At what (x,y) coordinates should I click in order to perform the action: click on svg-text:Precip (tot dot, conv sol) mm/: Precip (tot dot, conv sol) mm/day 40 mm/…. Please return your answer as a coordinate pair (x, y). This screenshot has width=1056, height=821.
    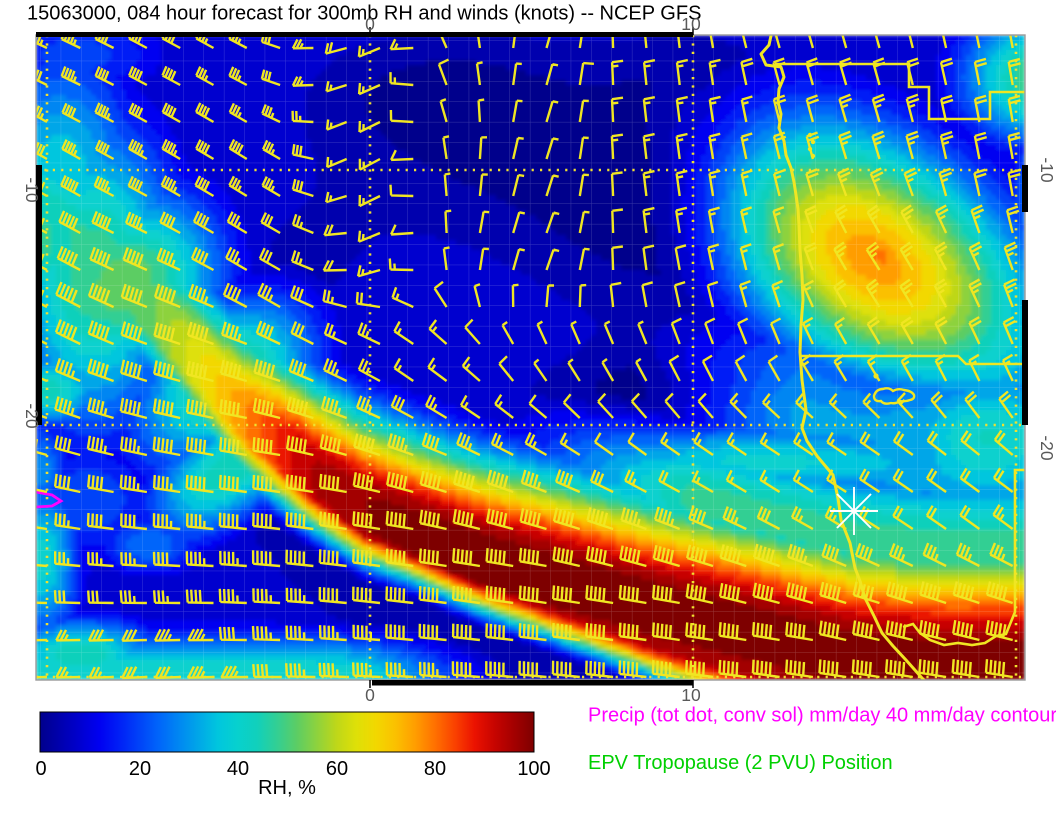
    Looking at the image, I should click on (822, 716).